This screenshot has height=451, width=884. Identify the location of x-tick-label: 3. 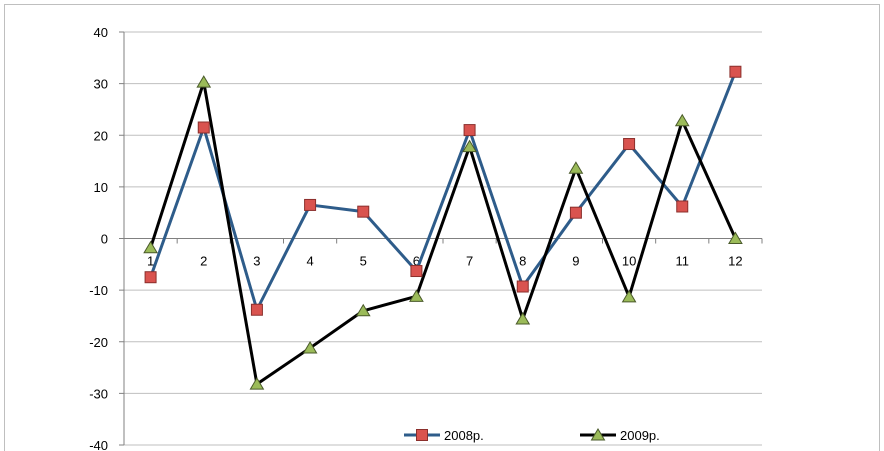
(256, 261).